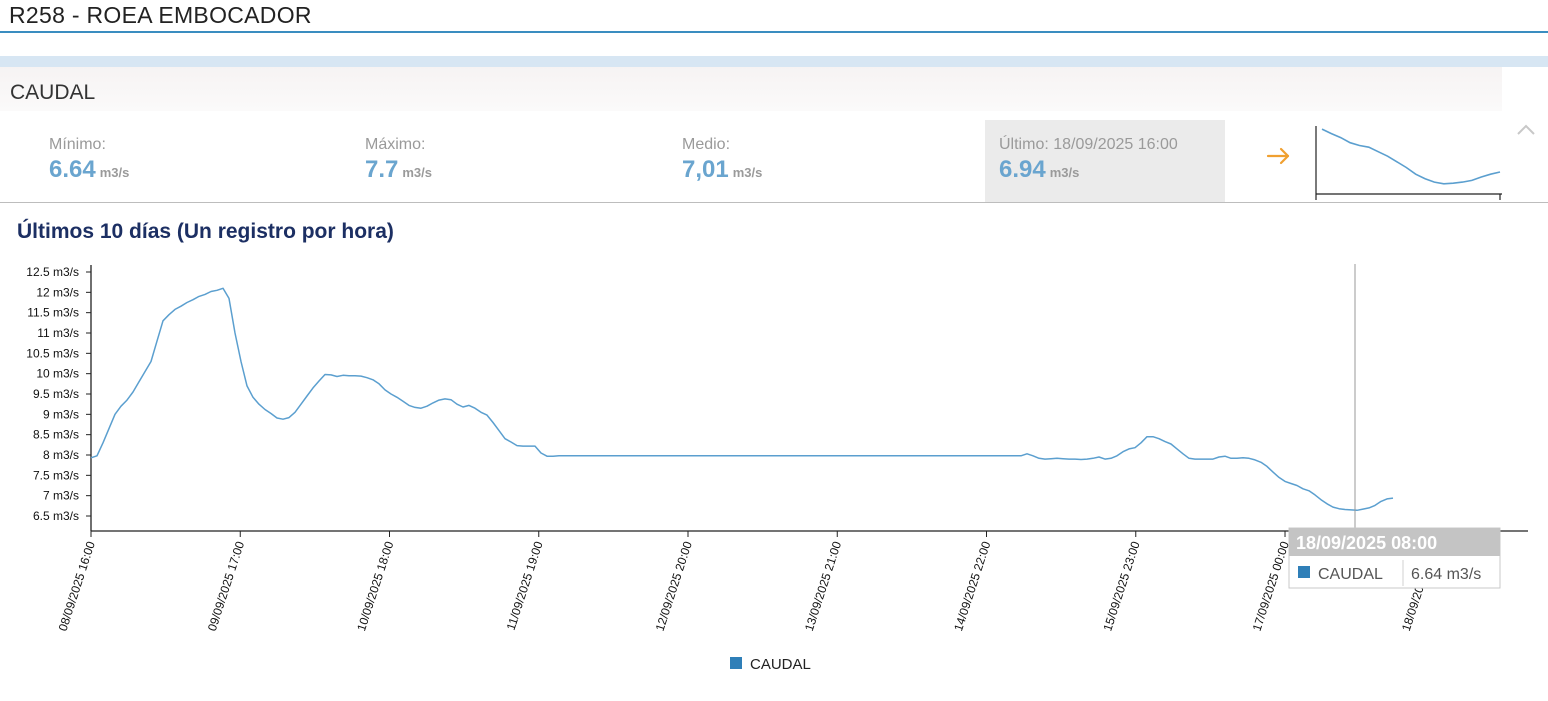  I want to click on stat-mean: Medio: 7,01 m3/s, so click(812, 161).